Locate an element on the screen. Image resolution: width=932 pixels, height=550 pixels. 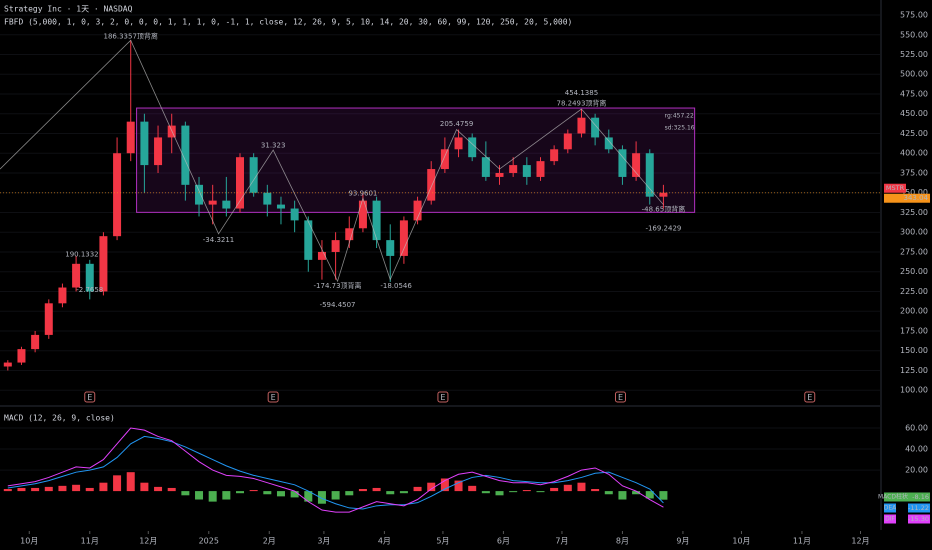
y-tick-label: 350.00 is located at coordinates (914, 192).